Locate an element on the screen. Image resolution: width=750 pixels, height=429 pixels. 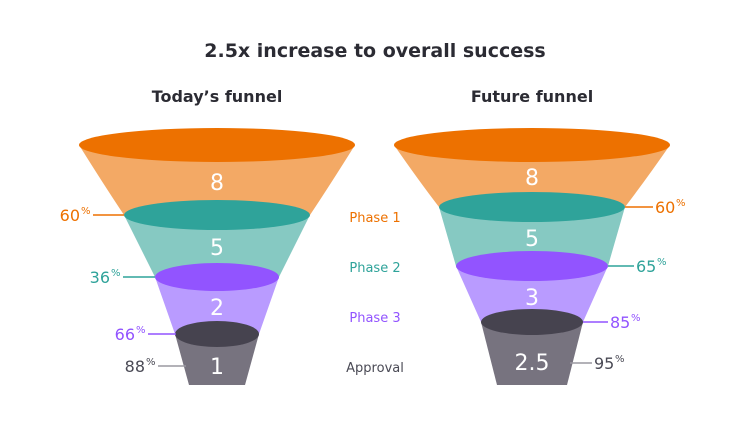
conversion-rate-phase3: 66 is located at coordinates (125, 334).